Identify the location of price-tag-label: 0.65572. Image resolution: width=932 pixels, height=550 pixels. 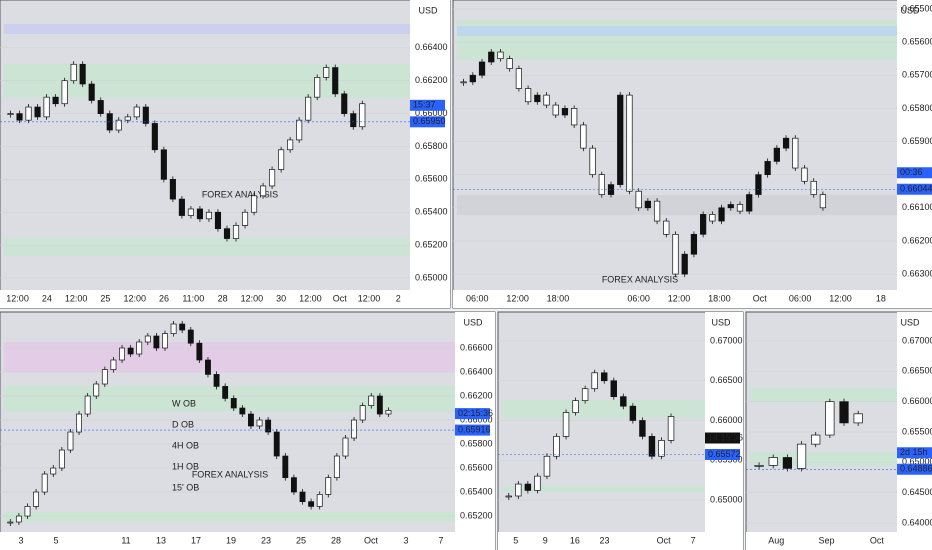
(724, 454).